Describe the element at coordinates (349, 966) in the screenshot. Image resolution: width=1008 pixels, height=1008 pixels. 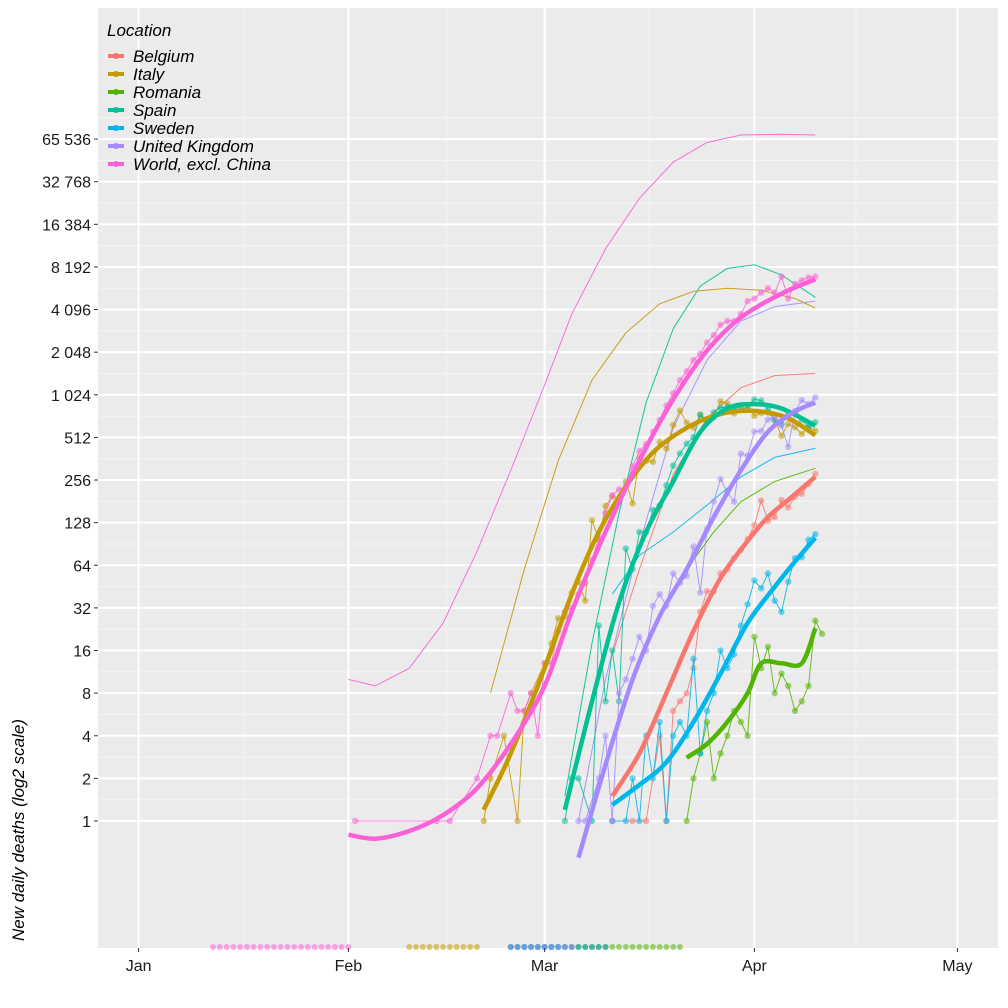
I see `x-tick-label: Feb` at that location.